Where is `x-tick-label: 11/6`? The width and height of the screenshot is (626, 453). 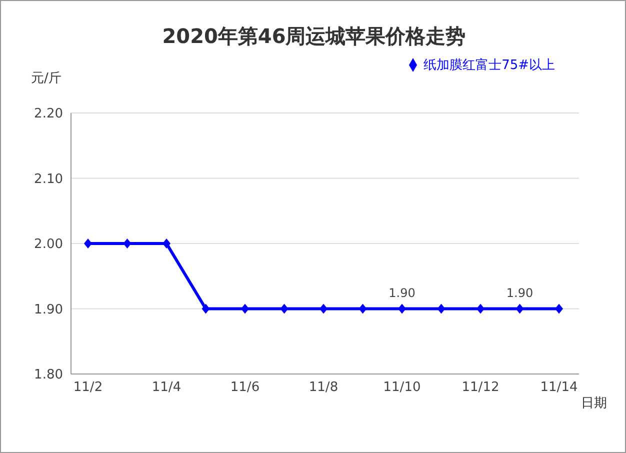
x-tick-label: 11/6 is located at coordinates (245, 388).